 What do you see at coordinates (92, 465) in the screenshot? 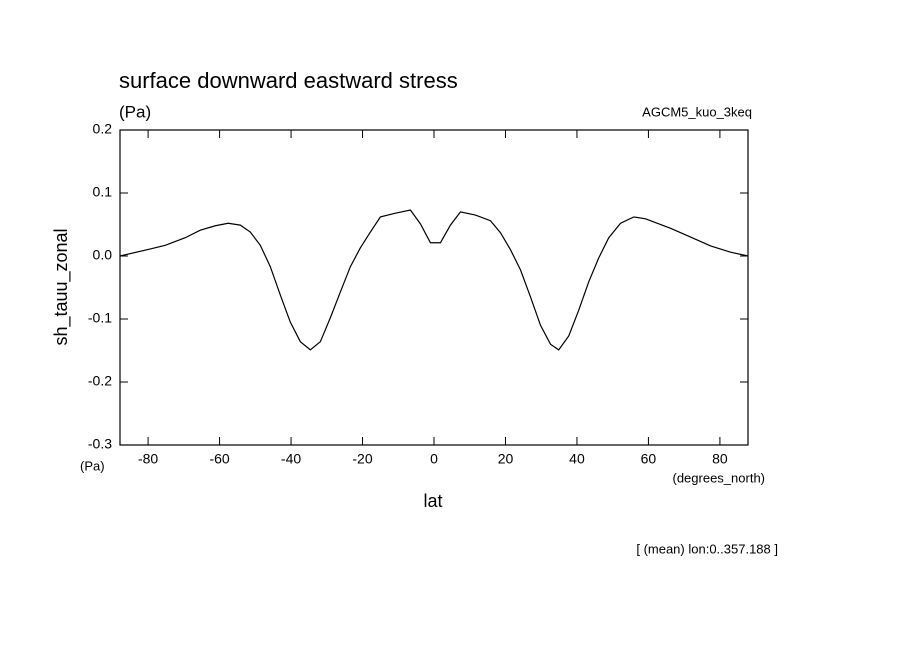
I see `y-units: (Pa)` at bounding box center [92, 465].